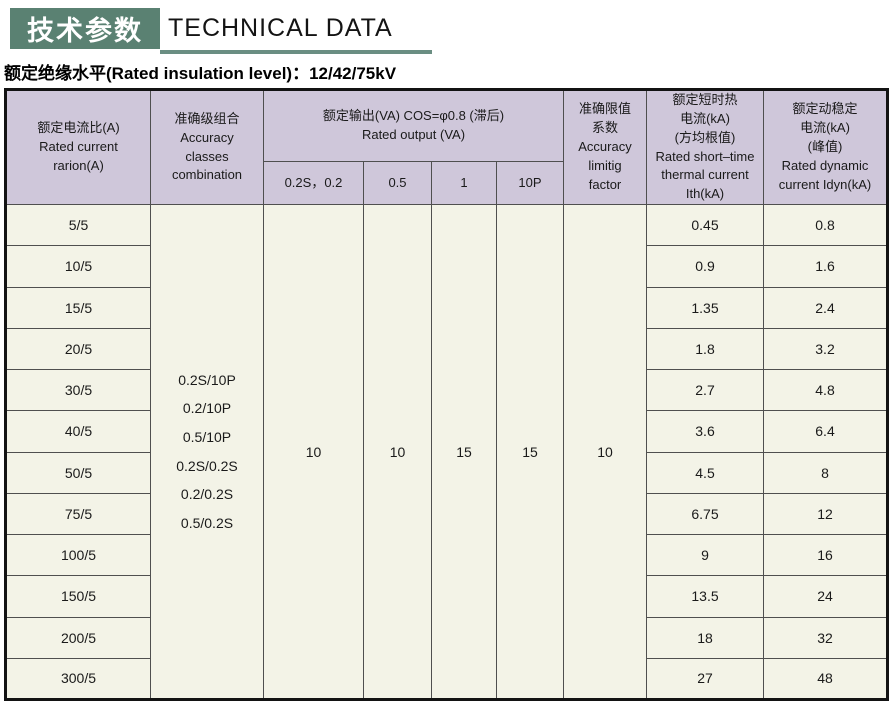  I want to click on table-row: 40/5 3.6 6.4, so click(446, 431).